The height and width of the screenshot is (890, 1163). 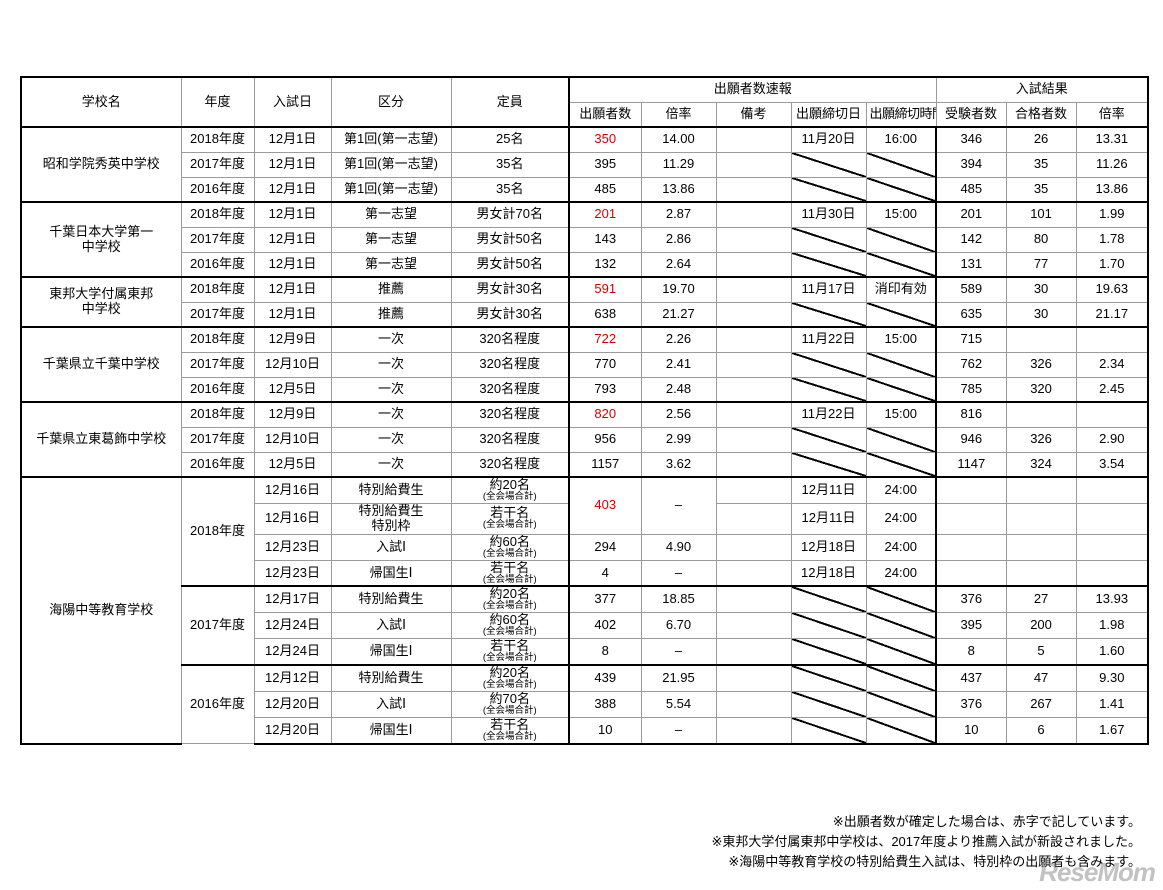 What do you see at coordinates (828, 214) in the screenshot?
I see `cell-deadline-date: 11月30日` at bounding box center [828, 214].